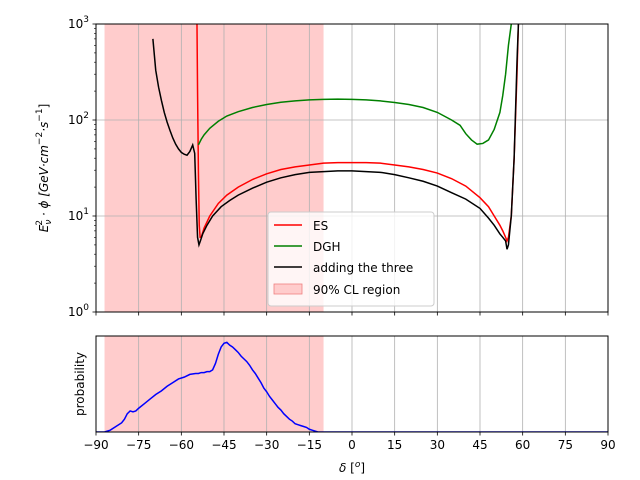 The width and height of the screenshot is (640, 480). What do you see at coordinates (327, 247) in the screenshot?
I see `legend-label-dgh: DGH` at bounding box center [327, 247].